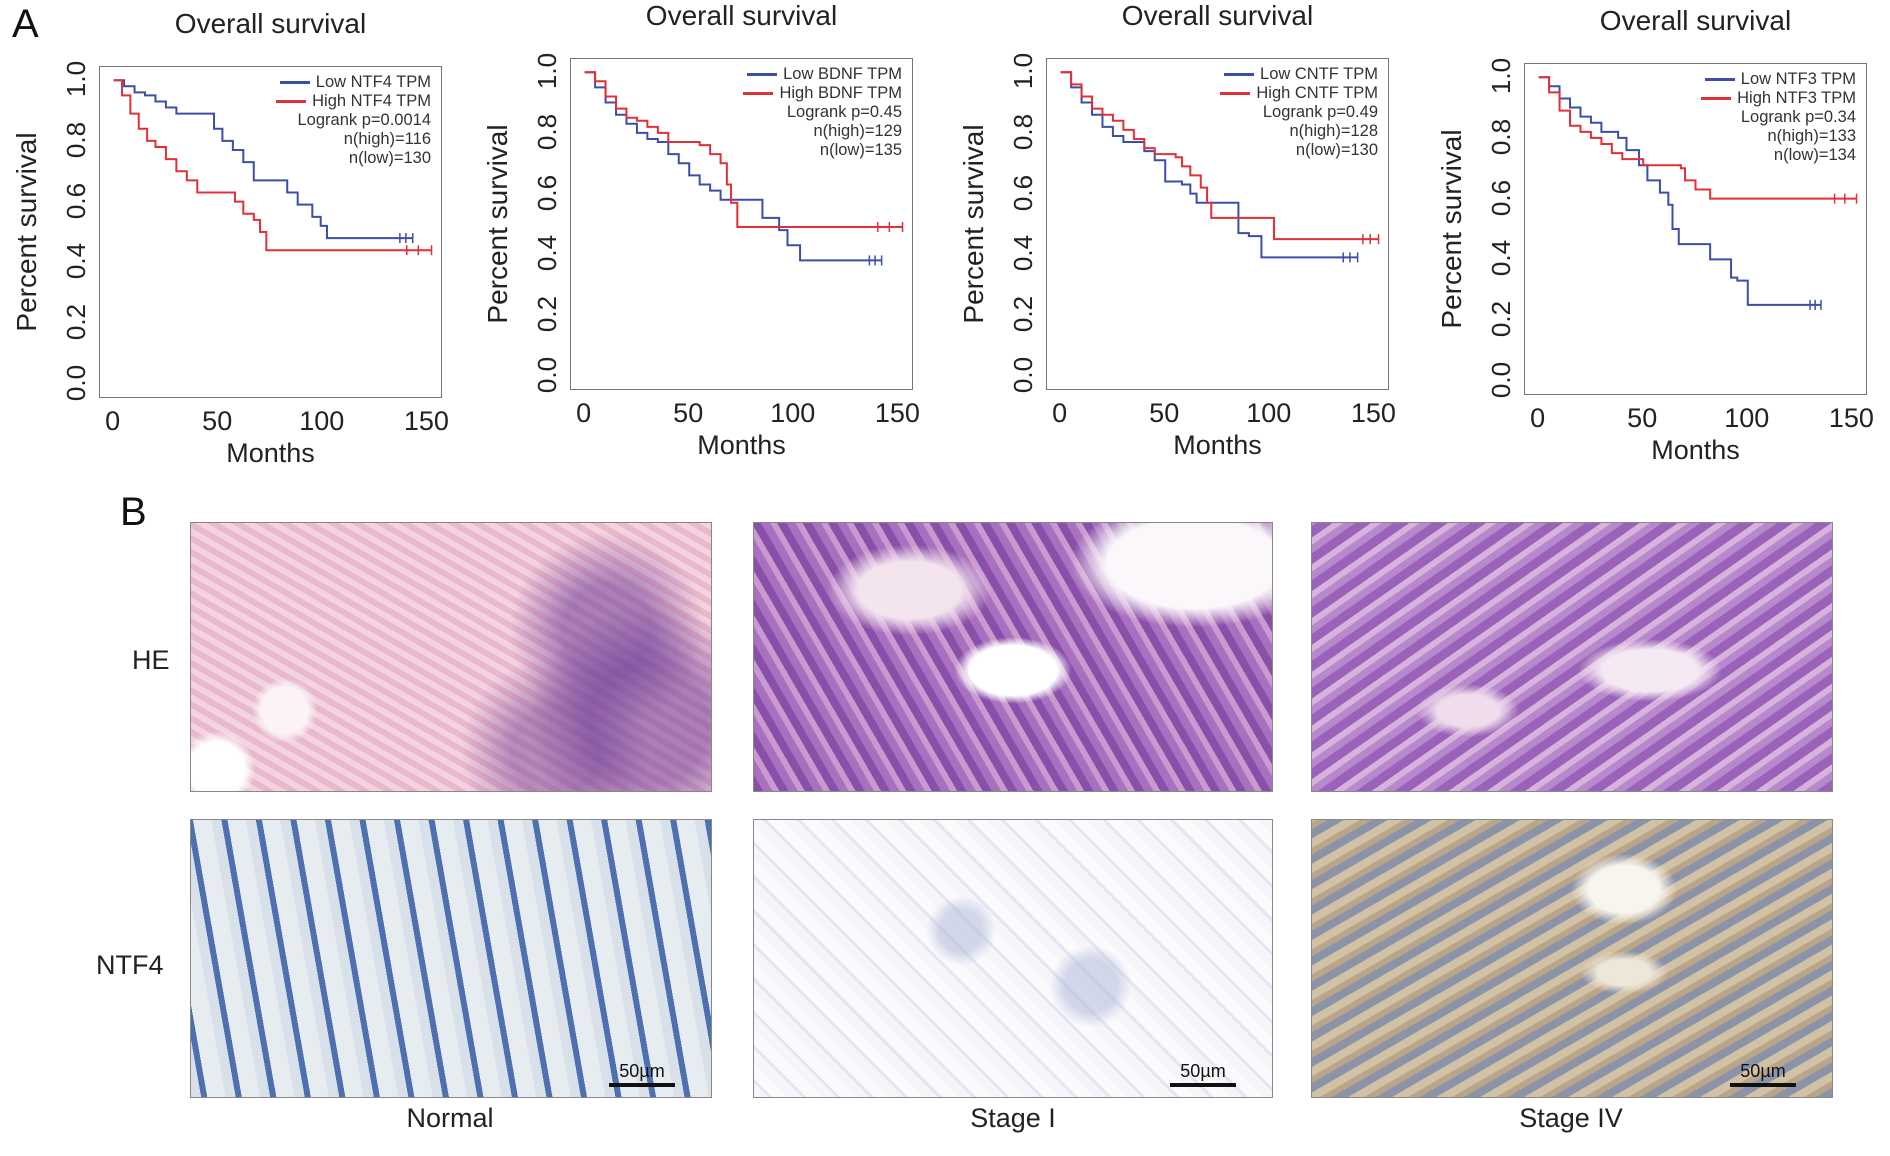 The image size is (1890, 1156). Describe the element at coordinates (353, 101) in the screenshot. I see `legend-entry: High NTF4 TPM` at that location.